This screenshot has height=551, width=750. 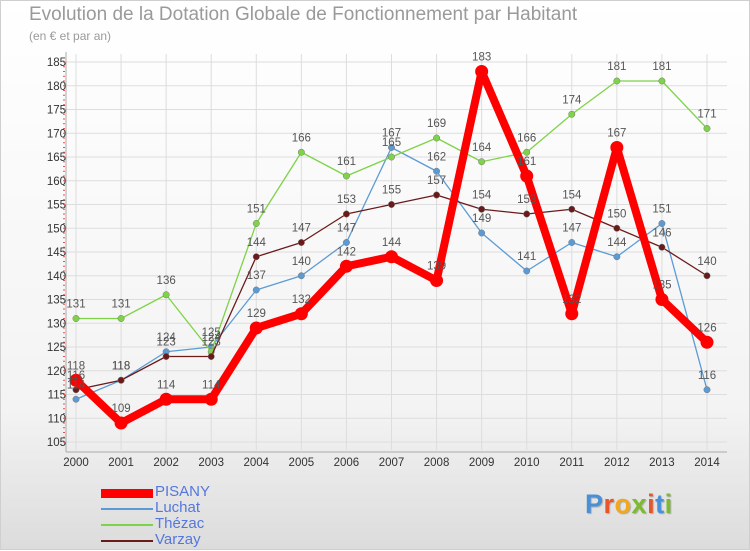 What do you see at coordinates (661, 233) in the screenshot?
I see `data-label-varzay: 146` at bounding box center [661, 233].